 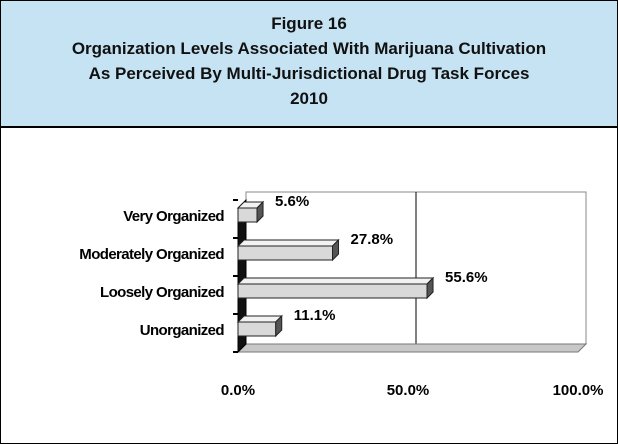 I want to click on category-label: Moderately Organized, so click(x=151, y=254).